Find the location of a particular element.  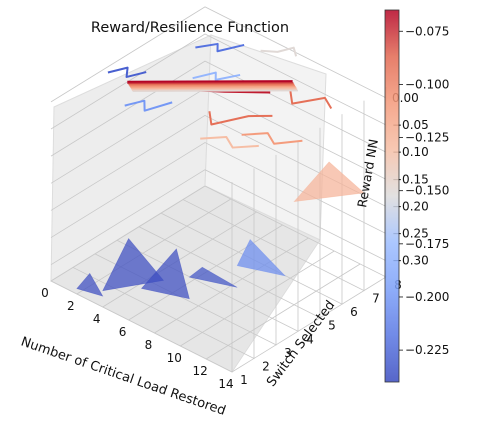

y-tick-label: 3 is located at coordinates (288, 353).